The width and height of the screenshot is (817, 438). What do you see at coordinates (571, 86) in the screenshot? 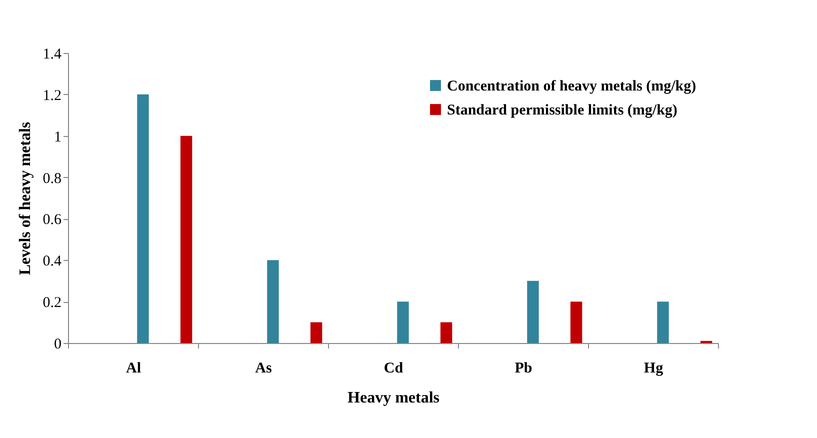
I see `legend-label: Concentration of heavy metals (mg/kg)` at bounding box center [571, 86].